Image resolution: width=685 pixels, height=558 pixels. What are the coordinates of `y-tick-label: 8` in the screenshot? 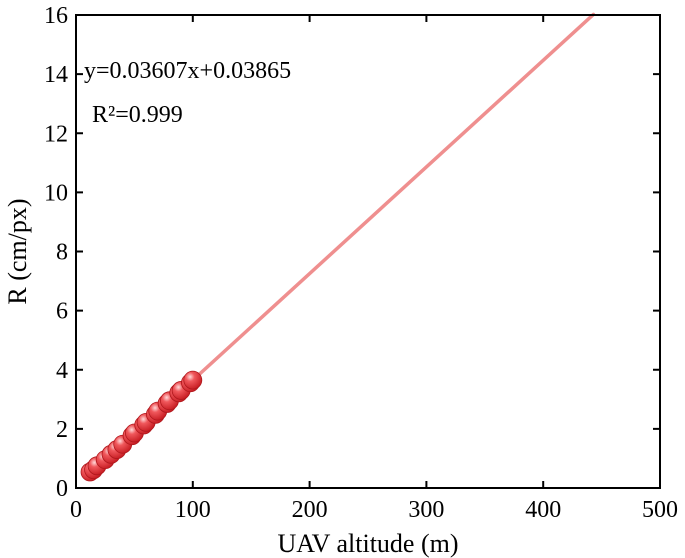 It's located at (62, 253).